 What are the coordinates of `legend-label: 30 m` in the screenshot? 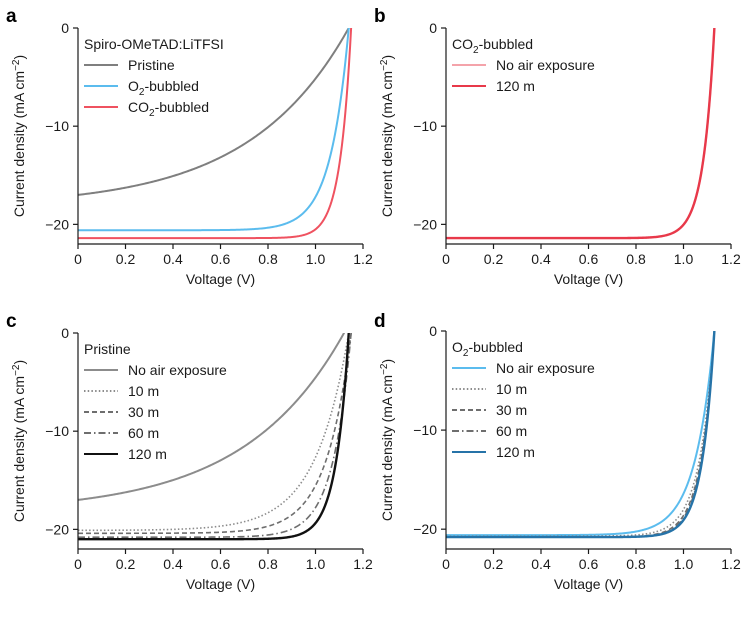 It's located at (143, 412).